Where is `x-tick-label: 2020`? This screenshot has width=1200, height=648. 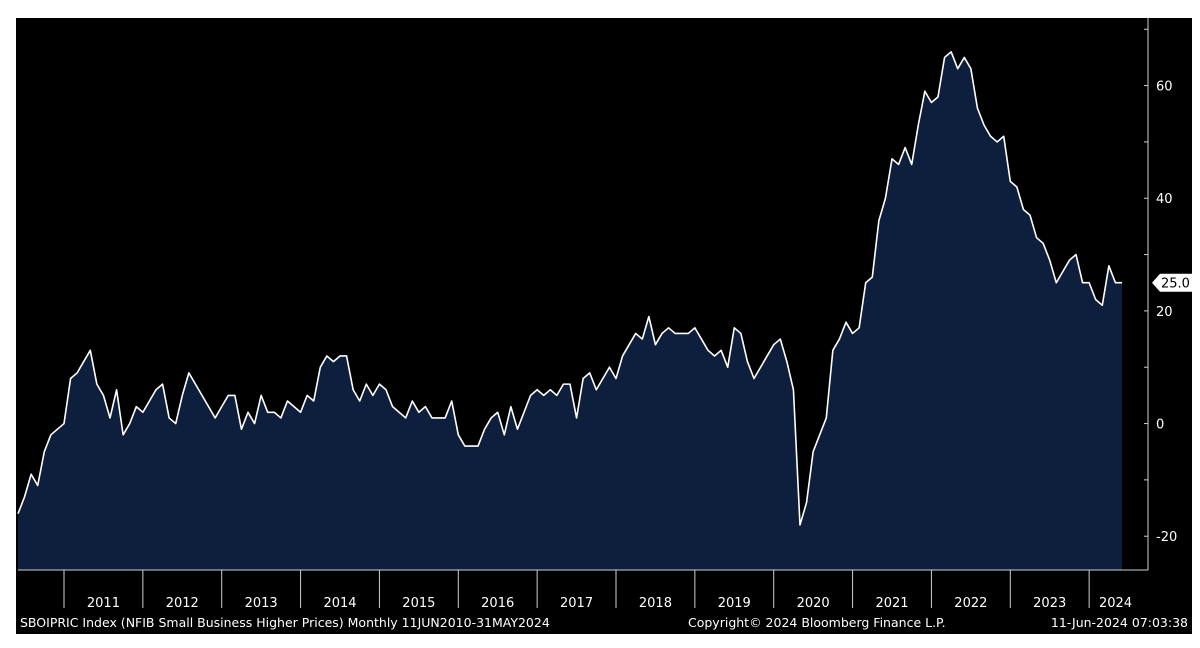
x-tick-label: 2020 is located at coordinates (813, 603).